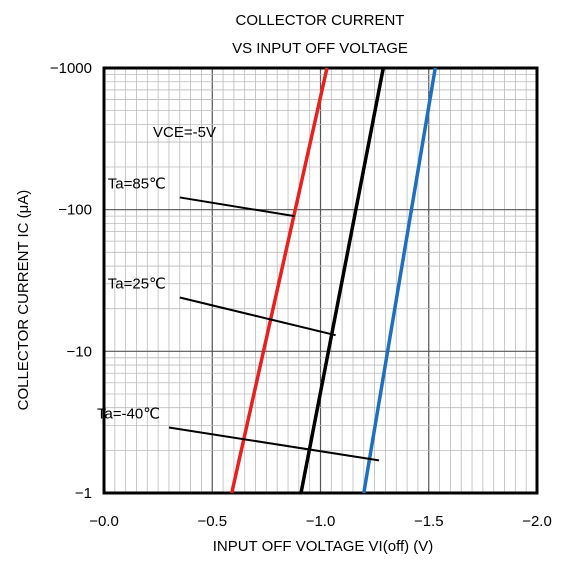  I want to click on chart-title-line-1: COLLECTOR CURRENT, so click(320, 20).